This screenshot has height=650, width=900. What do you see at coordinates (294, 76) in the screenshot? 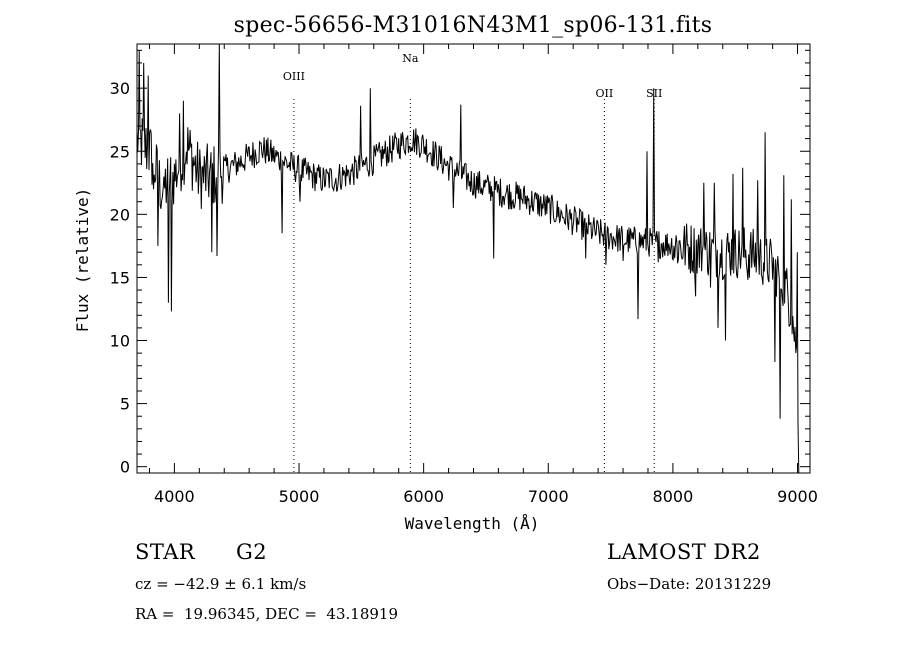
I see `line-marker-label: OIII` at bounding box center [294, 76].